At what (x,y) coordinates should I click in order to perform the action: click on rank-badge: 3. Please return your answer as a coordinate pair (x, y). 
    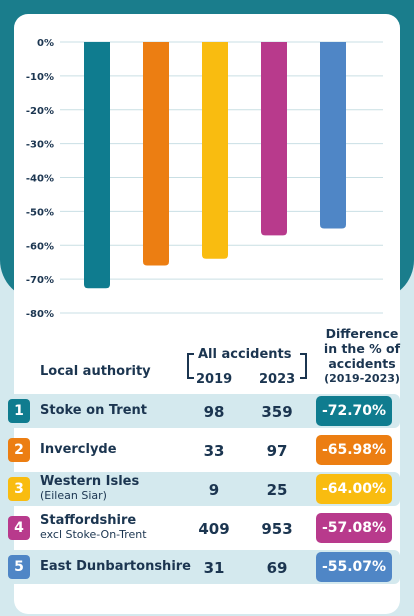
    Looking at the image, I should click on (19, 489).